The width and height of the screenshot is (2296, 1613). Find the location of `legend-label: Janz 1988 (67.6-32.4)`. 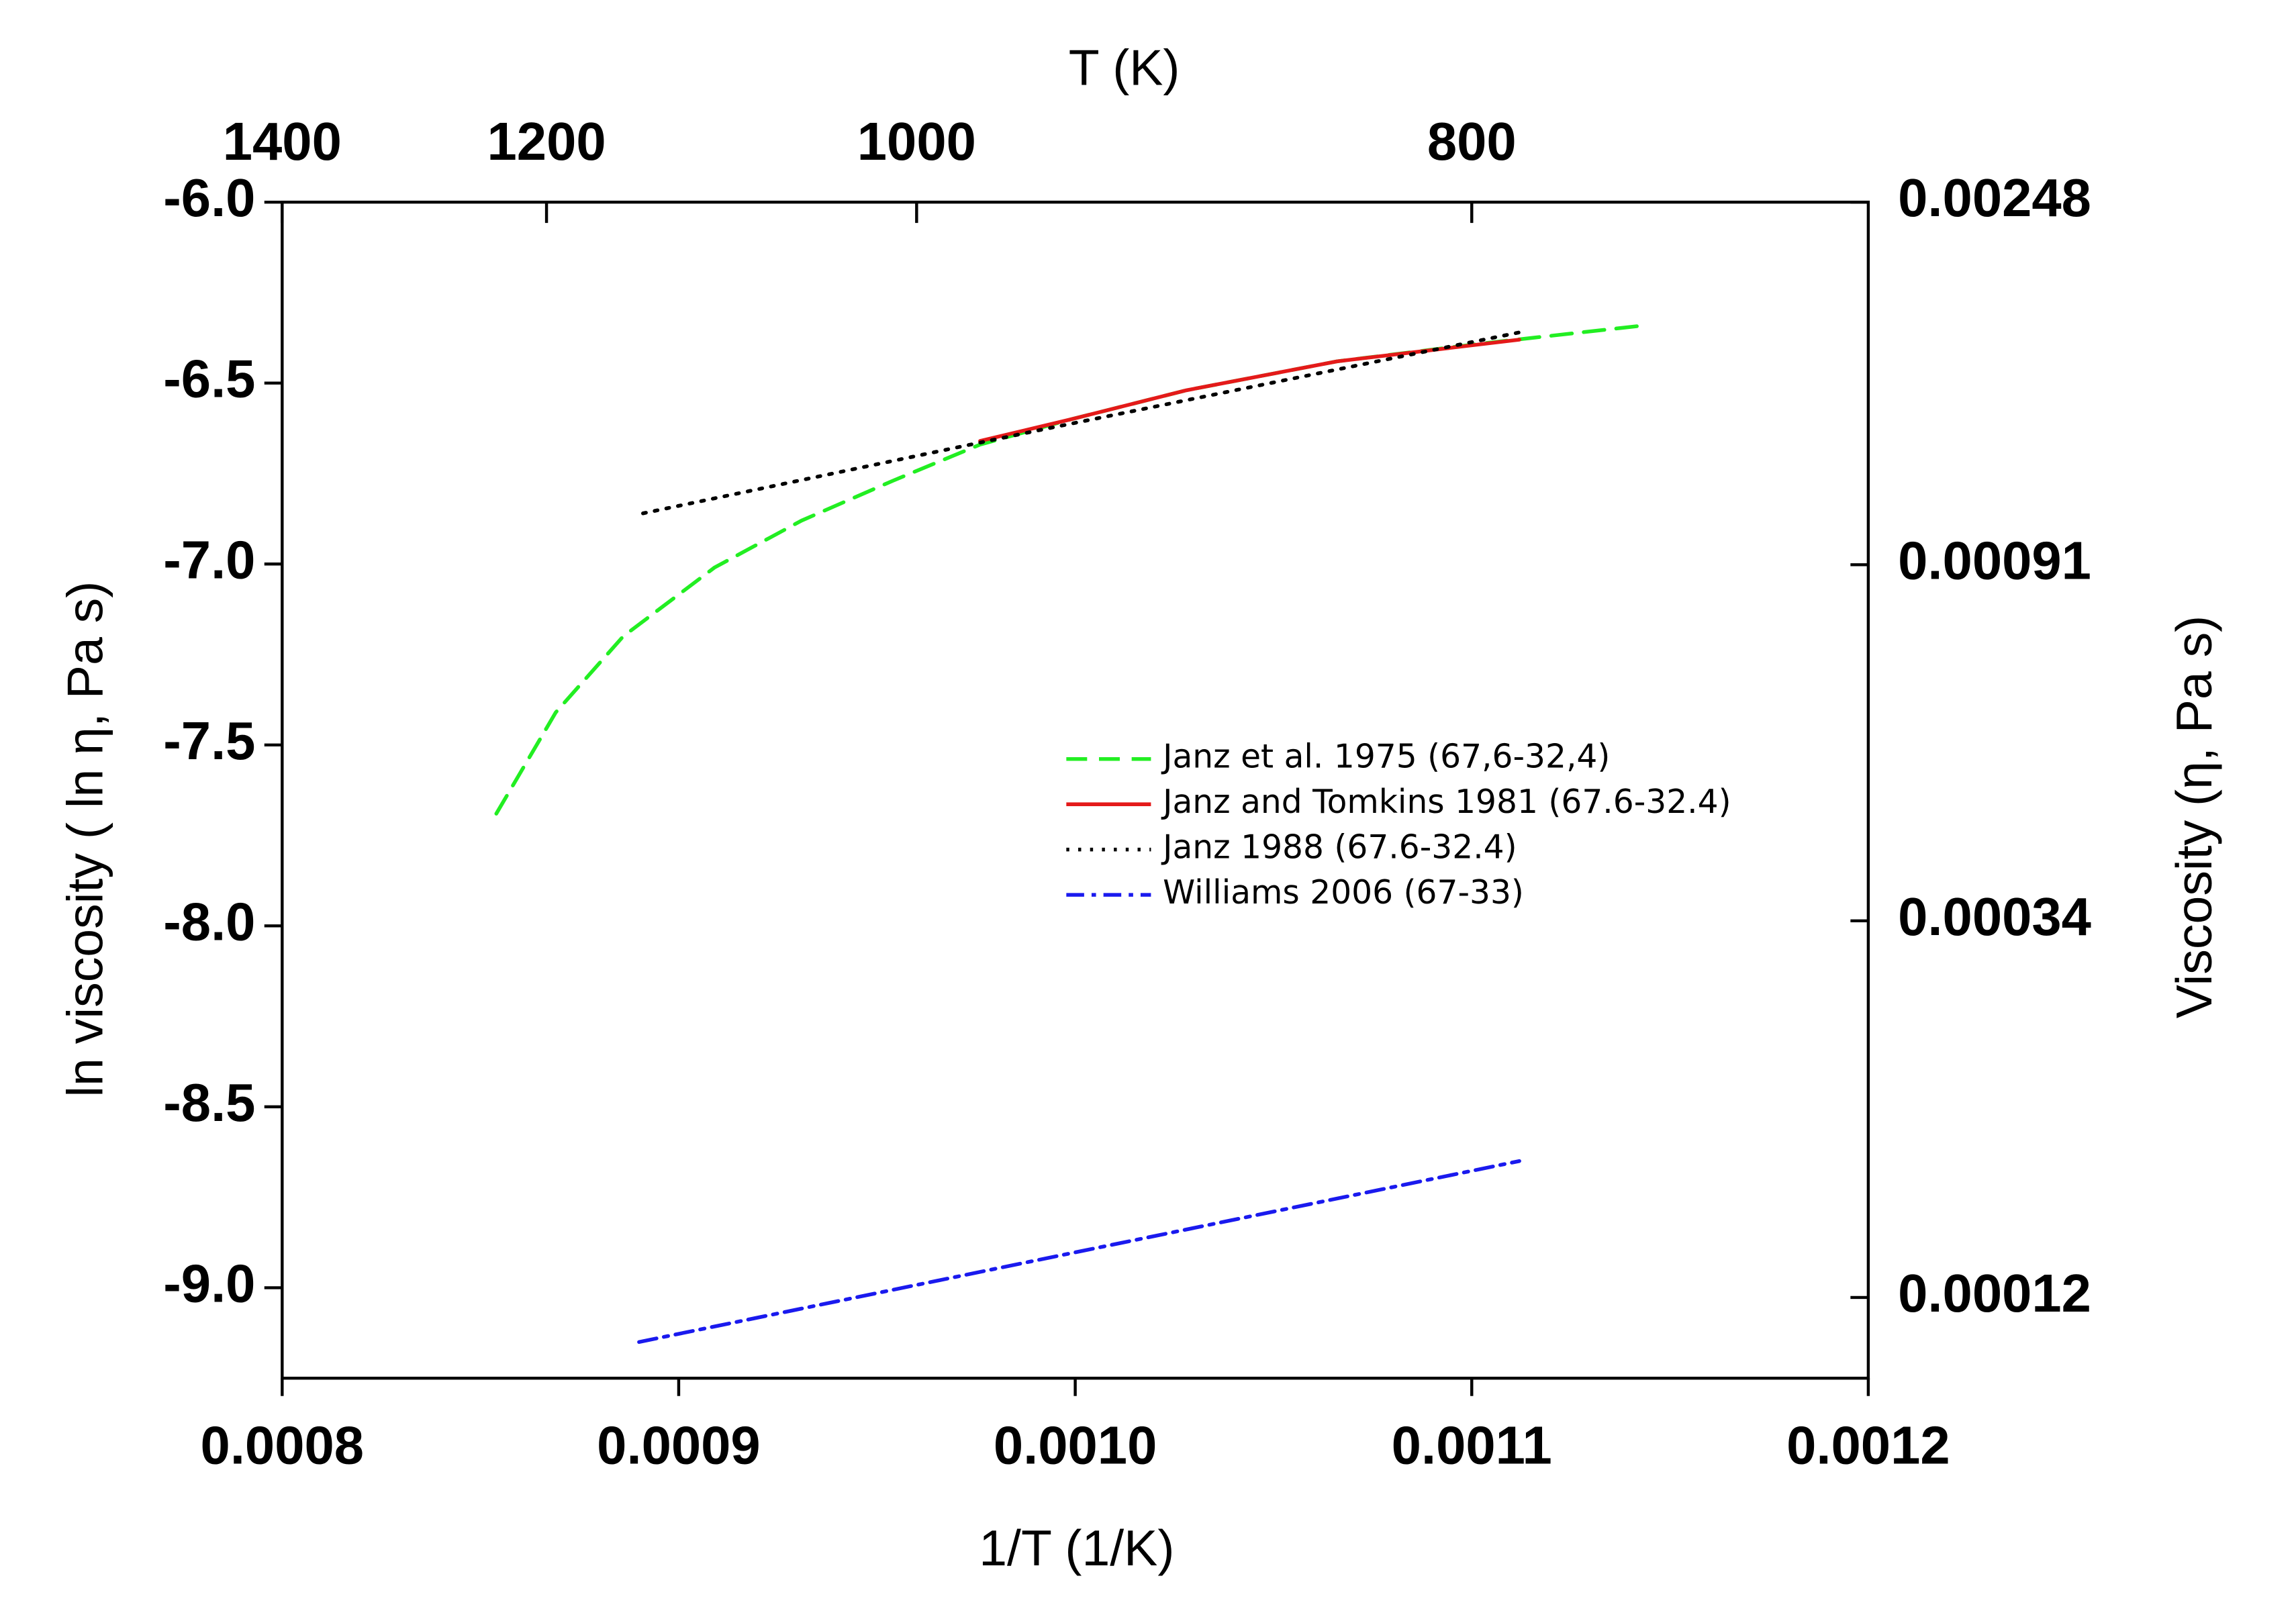

legend-label: Janz 1988 (67.6-32.4) is located at coordinates (1339, 848).